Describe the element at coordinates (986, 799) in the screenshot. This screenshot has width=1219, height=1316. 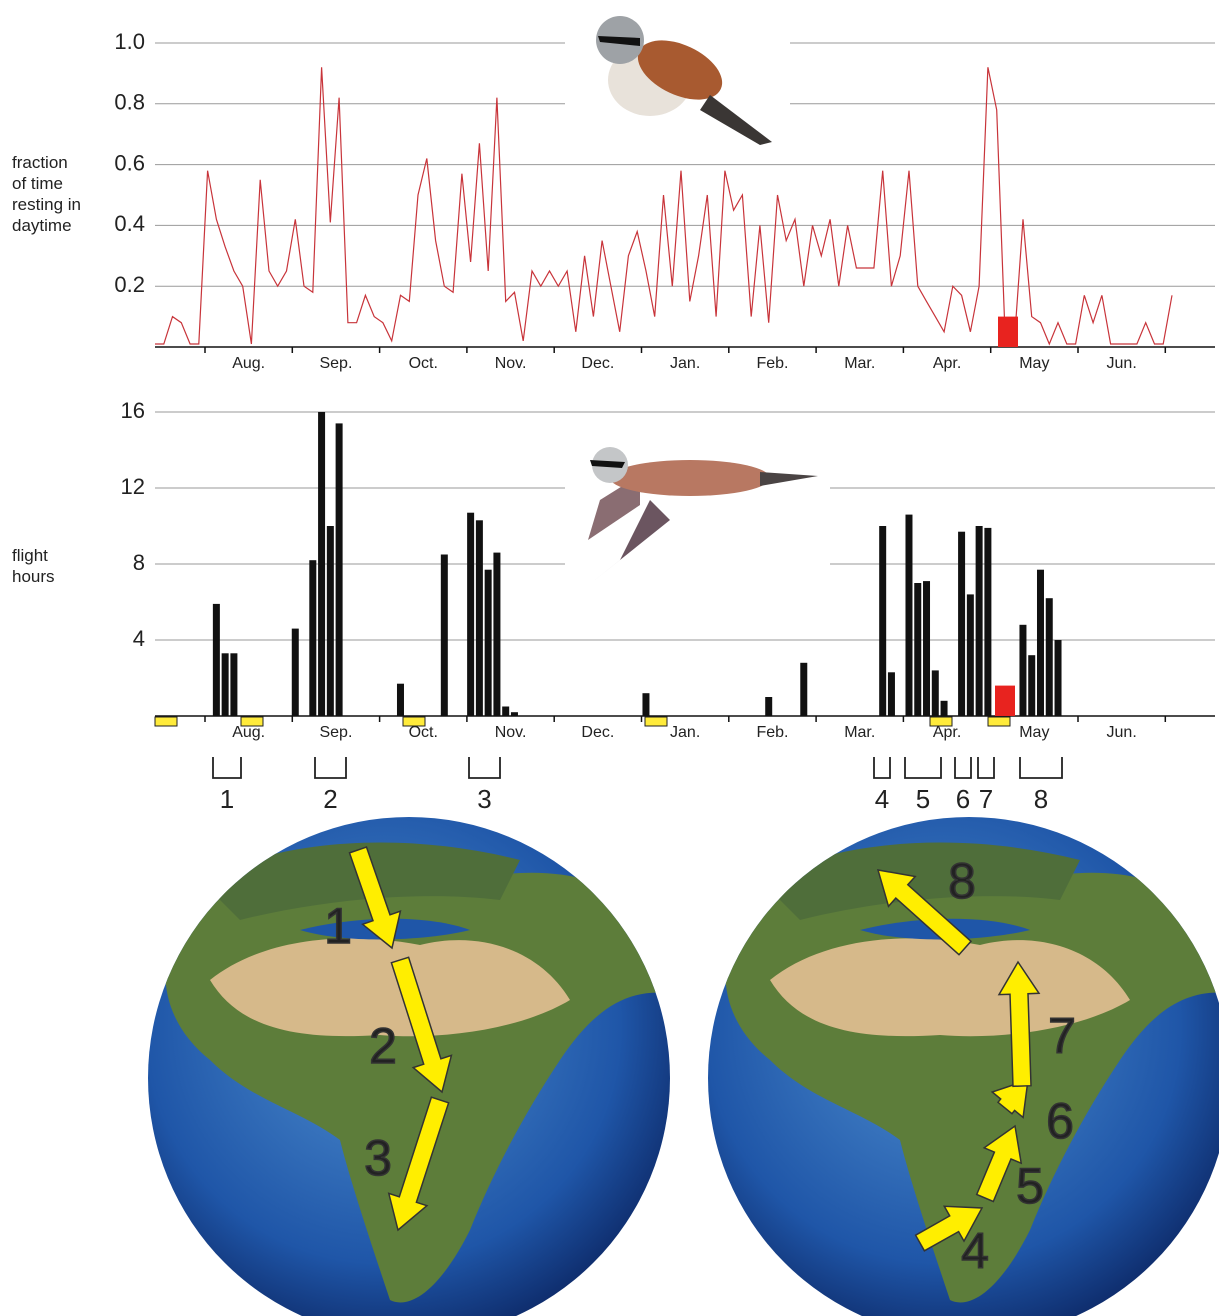
I see `bout-label: 7` at that location.